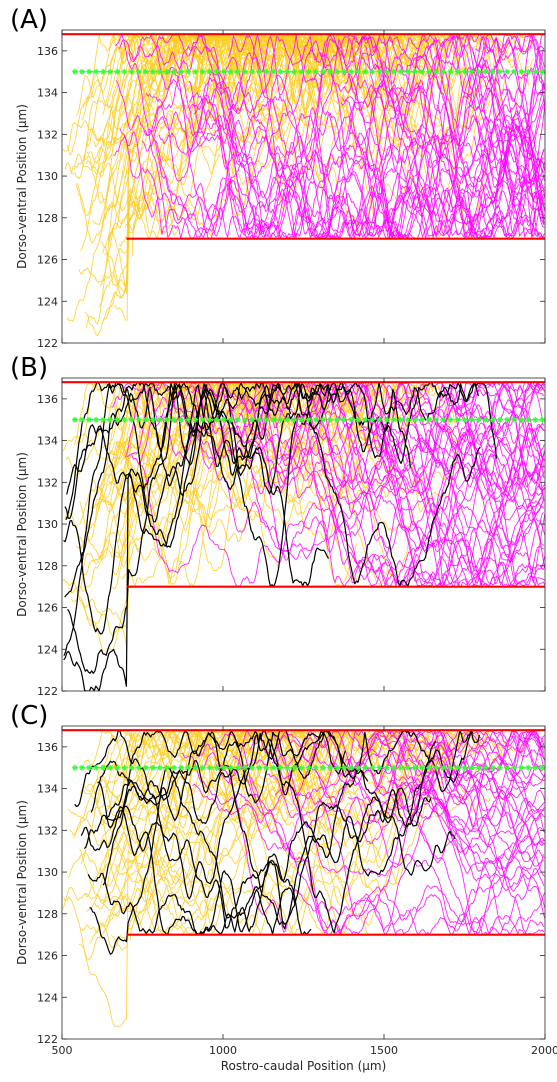 This screenshot has height=1082, width=557. Describe the element at coordinates (308, 767) in the screenshot. I see `marker-line` at that location.